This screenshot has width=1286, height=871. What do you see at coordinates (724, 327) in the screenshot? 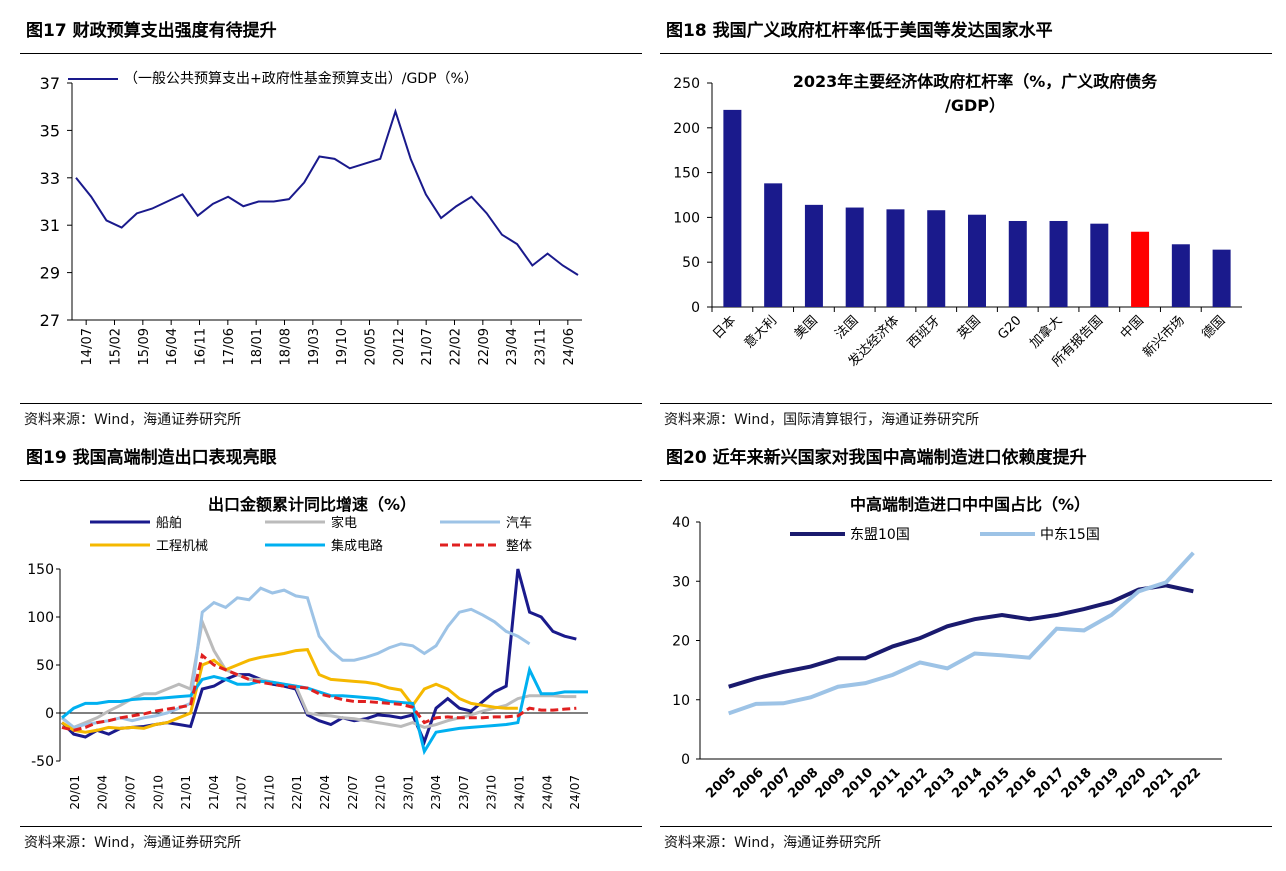
I see `x-tick-label: 日本` at bounding box center [724, 327].